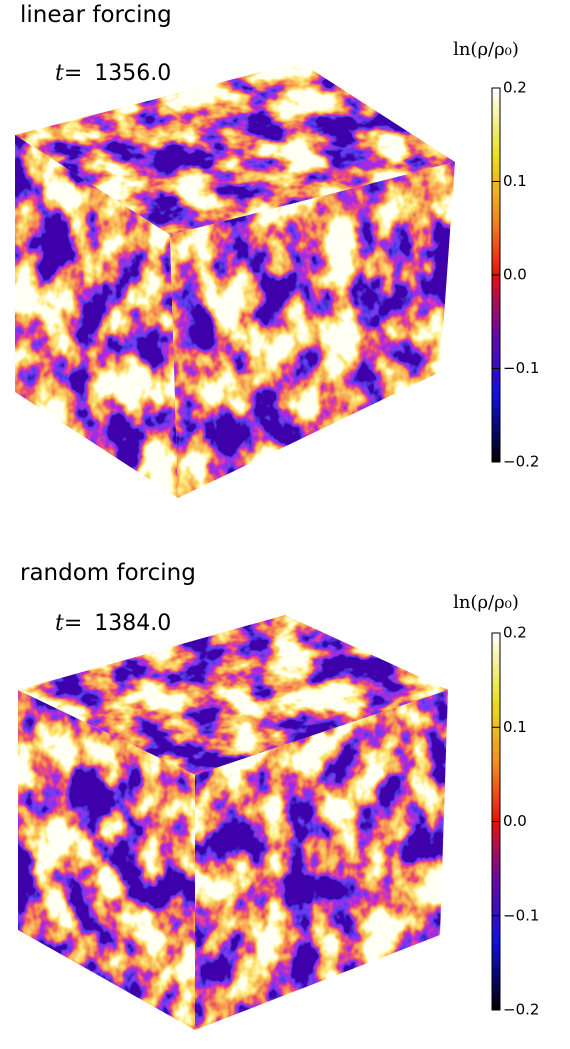  What do you see at coordinates (96, 15) in the screenshot?
I see `panel-title: linear forcing` at bounding box center [96, 15].